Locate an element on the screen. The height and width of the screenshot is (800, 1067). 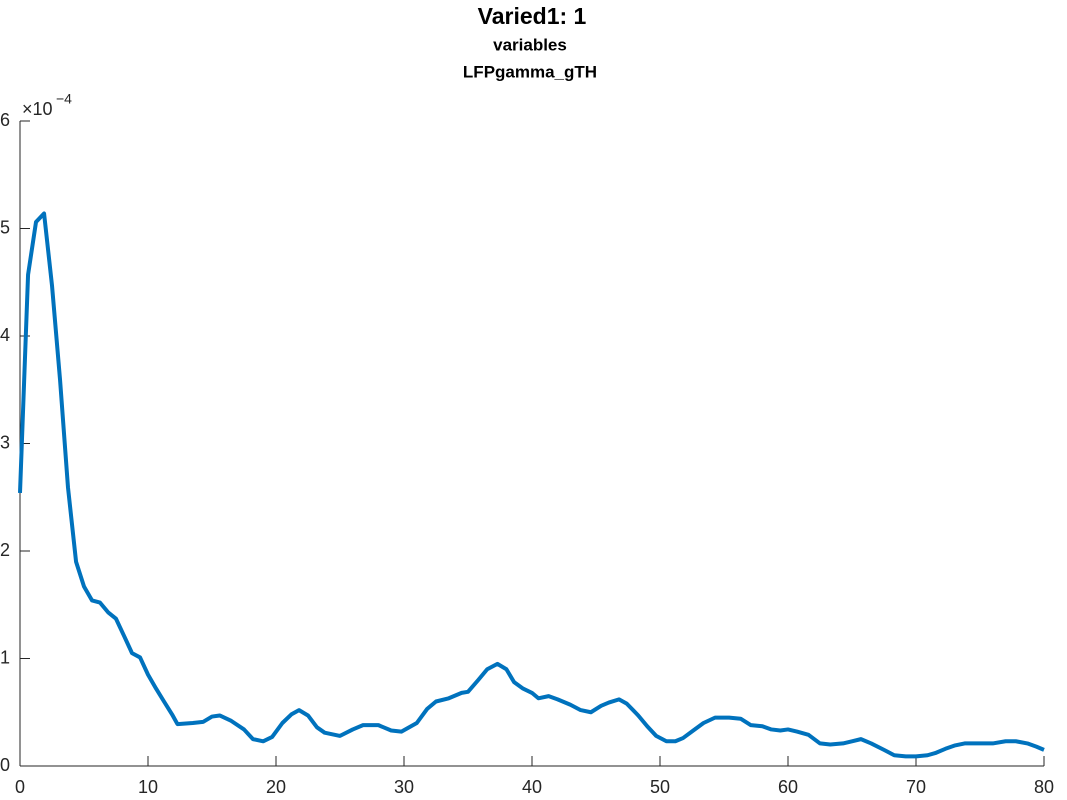
y-tick-label: 1 is located at coordinates (5, 657).